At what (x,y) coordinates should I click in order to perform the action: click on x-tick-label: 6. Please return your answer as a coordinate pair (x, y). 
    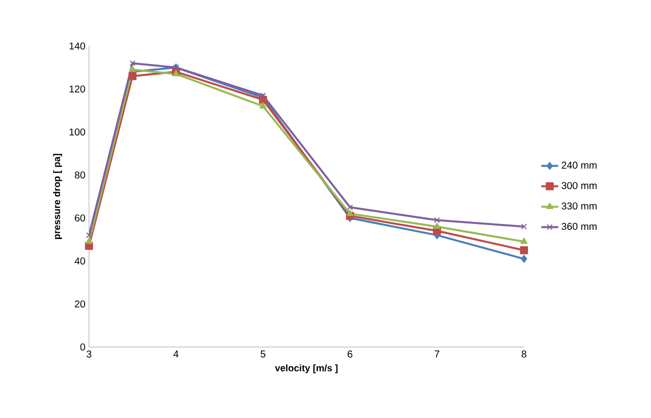
    Looking at the image, I should click on (350, 354).